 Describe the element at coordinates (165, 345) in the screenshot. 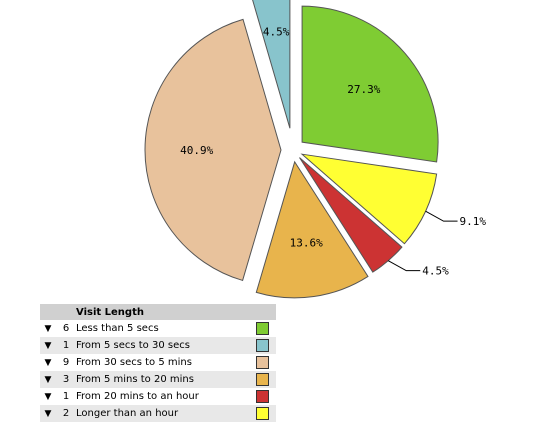

I see `legend-label: From 5 secs to 30 secs` at that location.